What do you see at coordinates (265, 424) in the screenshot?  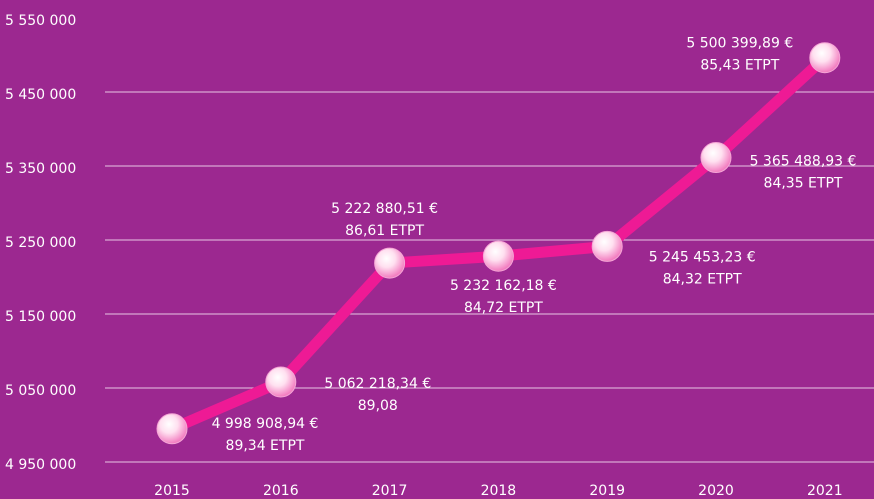 I see `data-label: 4 998 908,94 €` at bounding box center [265, 424].